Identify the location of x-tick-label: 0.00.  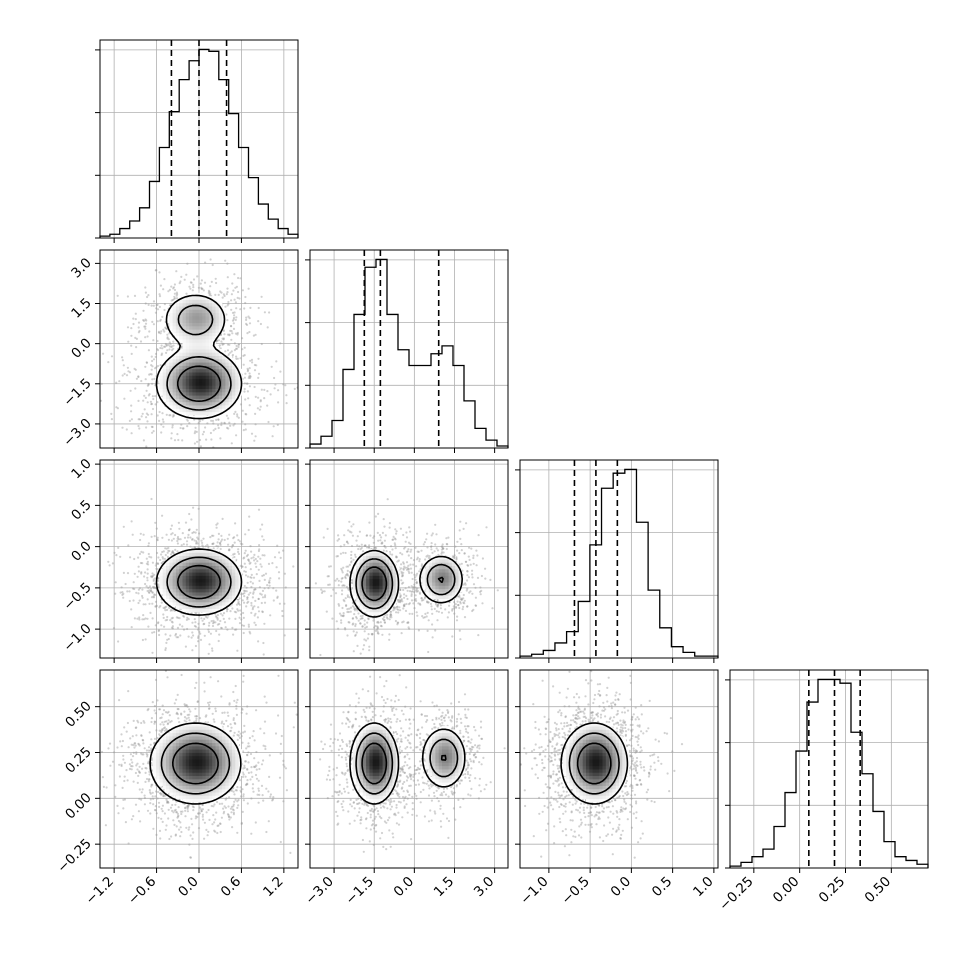
(786, 890).